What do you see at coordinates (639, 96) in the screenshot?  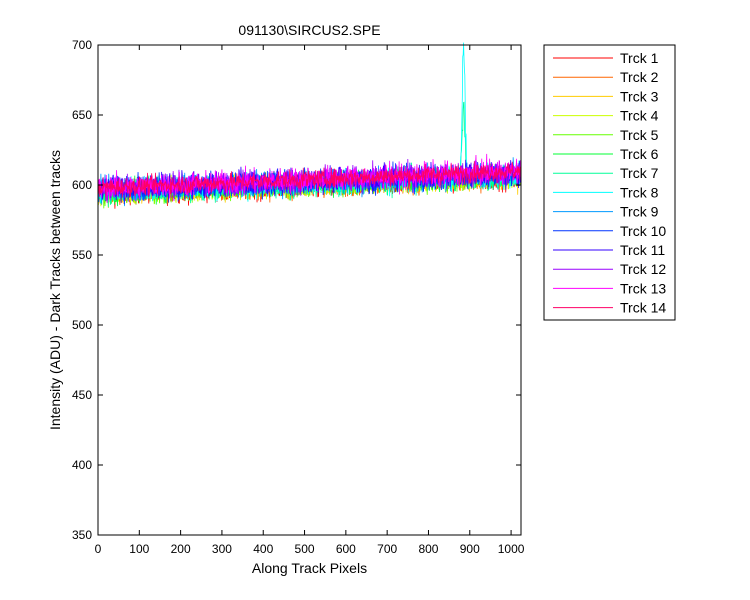 I see `legend-label: Trck 3` at bounding box center [639, 96].